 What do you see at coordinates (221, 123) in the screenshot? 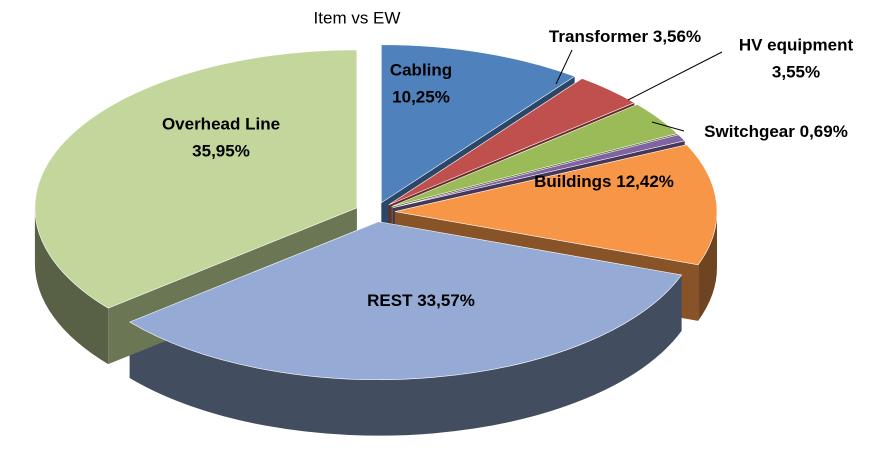
I see `category-label: Overhead Line` at bounding box center [221, 123].